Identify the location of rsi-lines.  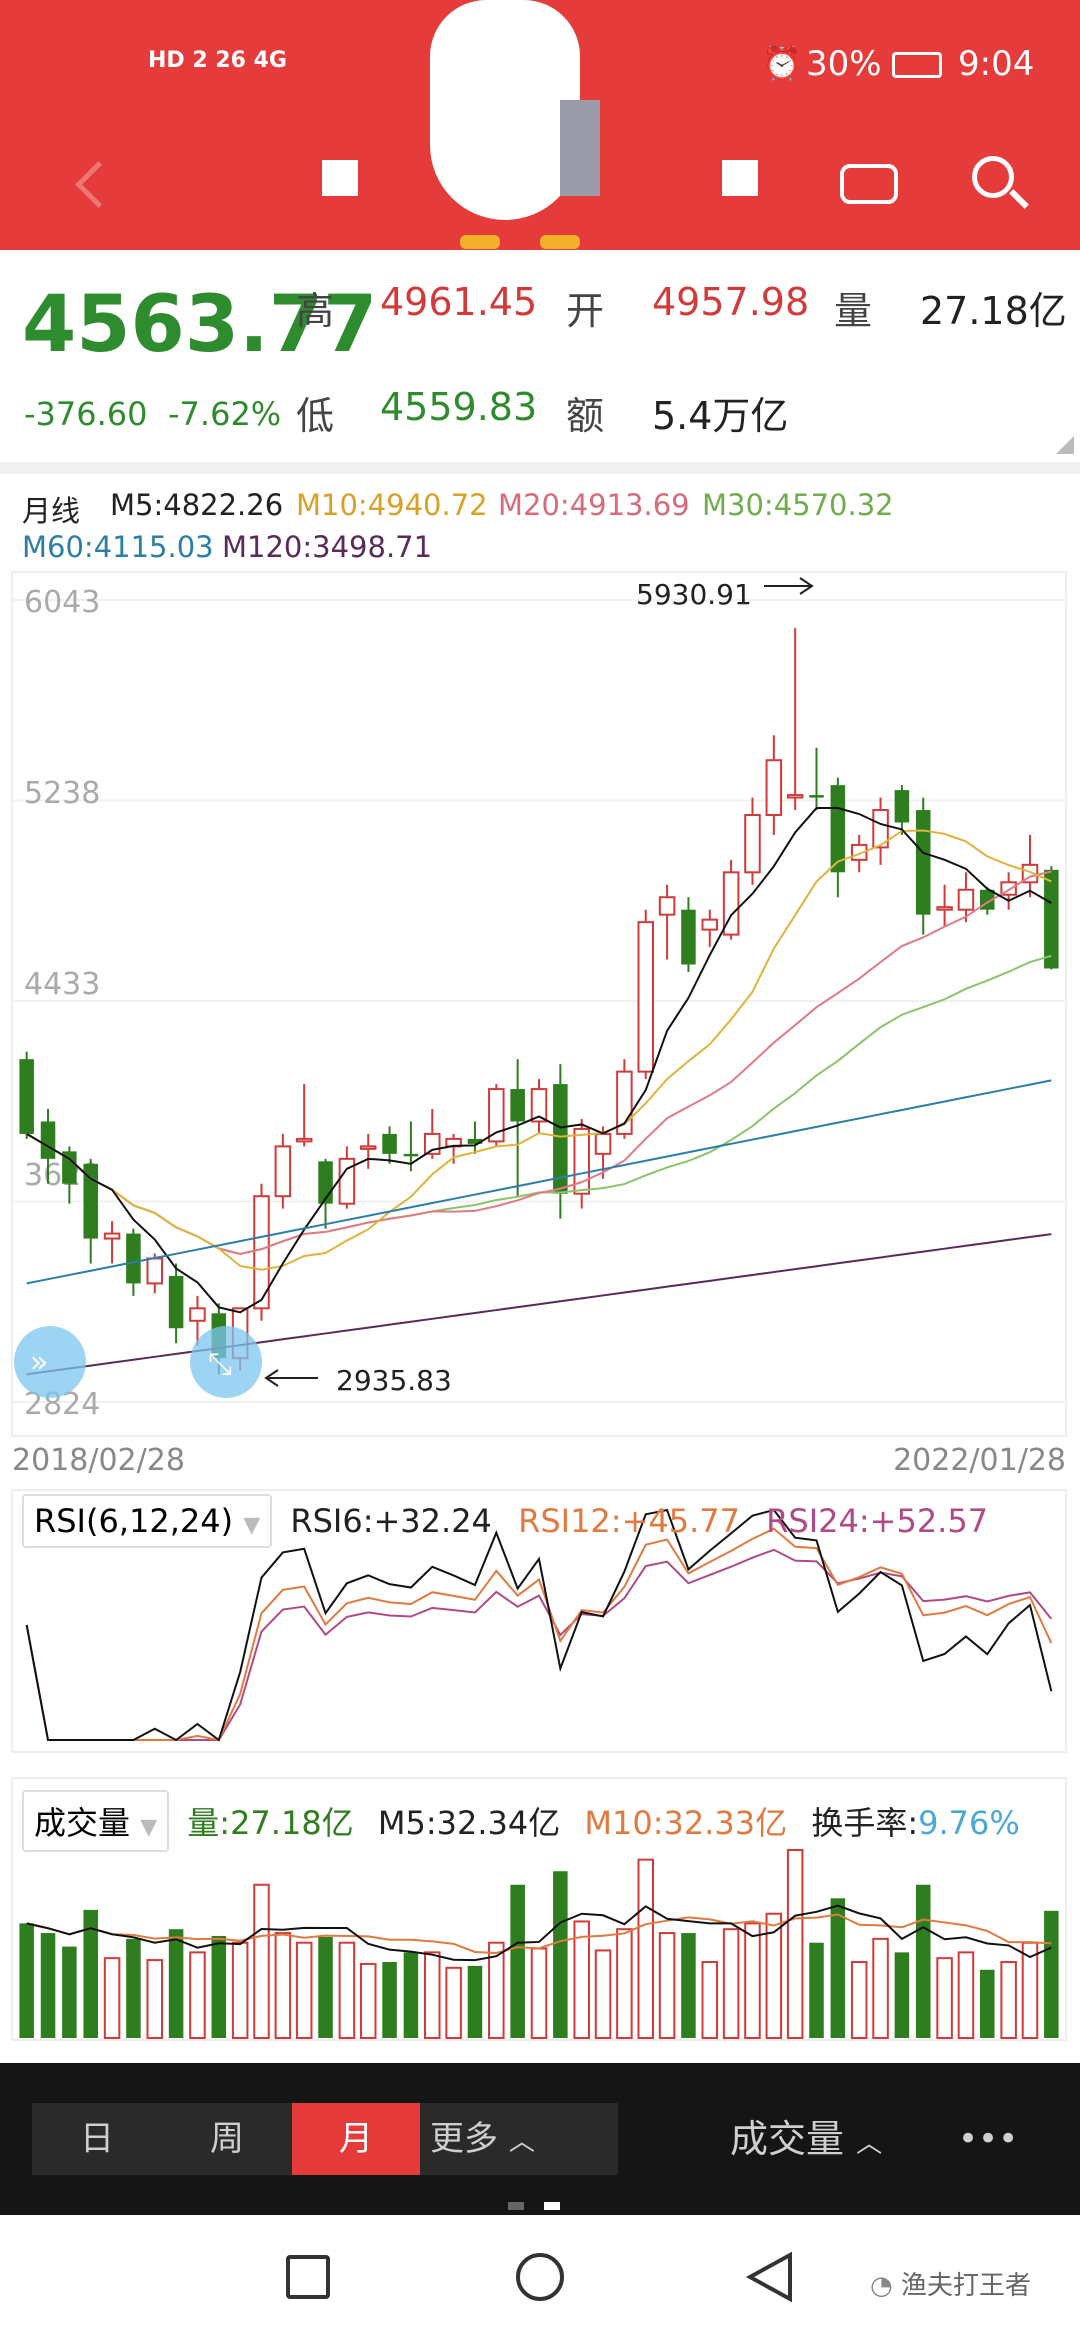
(539, 1625).